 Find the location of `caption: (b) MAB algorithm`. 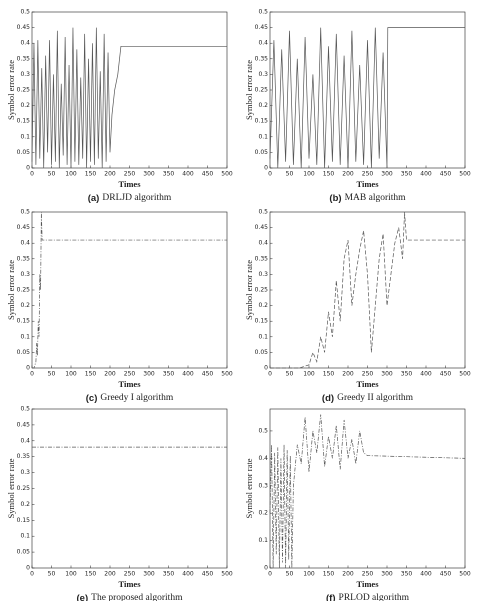

caption: (b) MAB algorithm is located at coordinates (367, 198).